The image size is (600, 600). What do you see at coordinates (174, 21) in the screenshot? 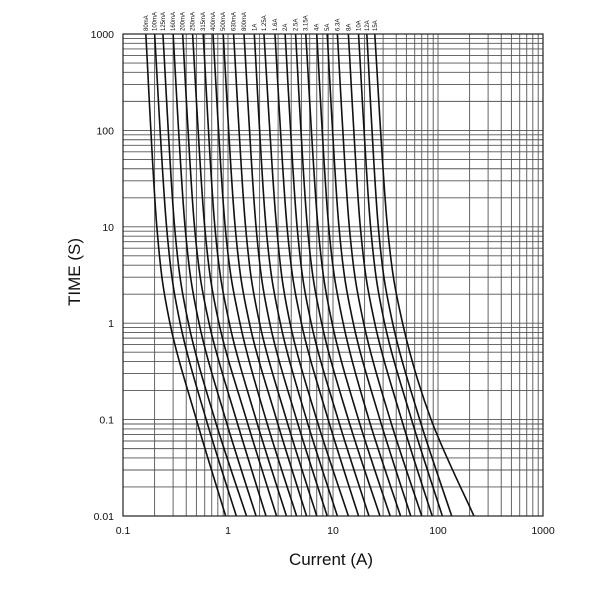
I see `series-label: 160mA` at bounding box center [174, 21].